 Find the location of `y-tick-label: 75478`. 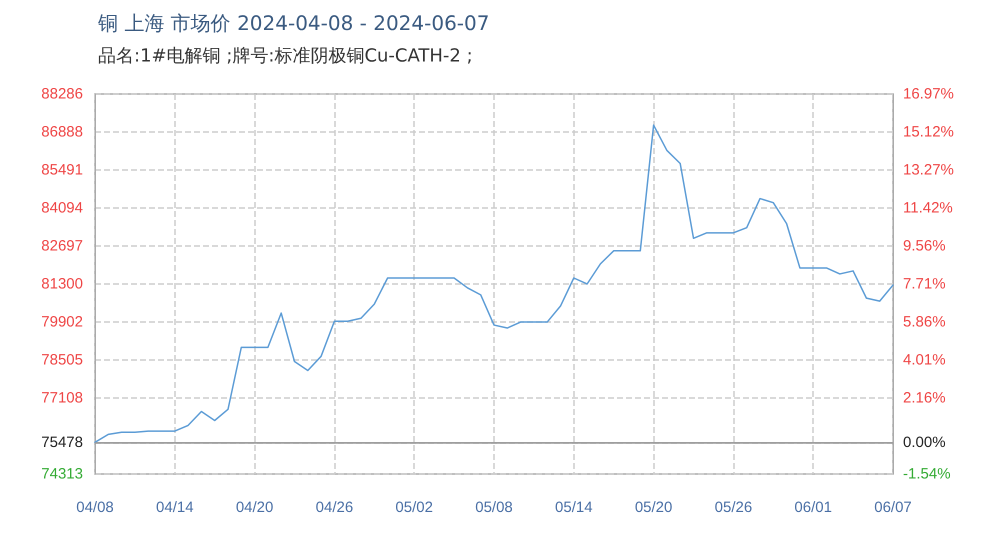

y-tick-label: 75478 is located at coordinates (62, 442).